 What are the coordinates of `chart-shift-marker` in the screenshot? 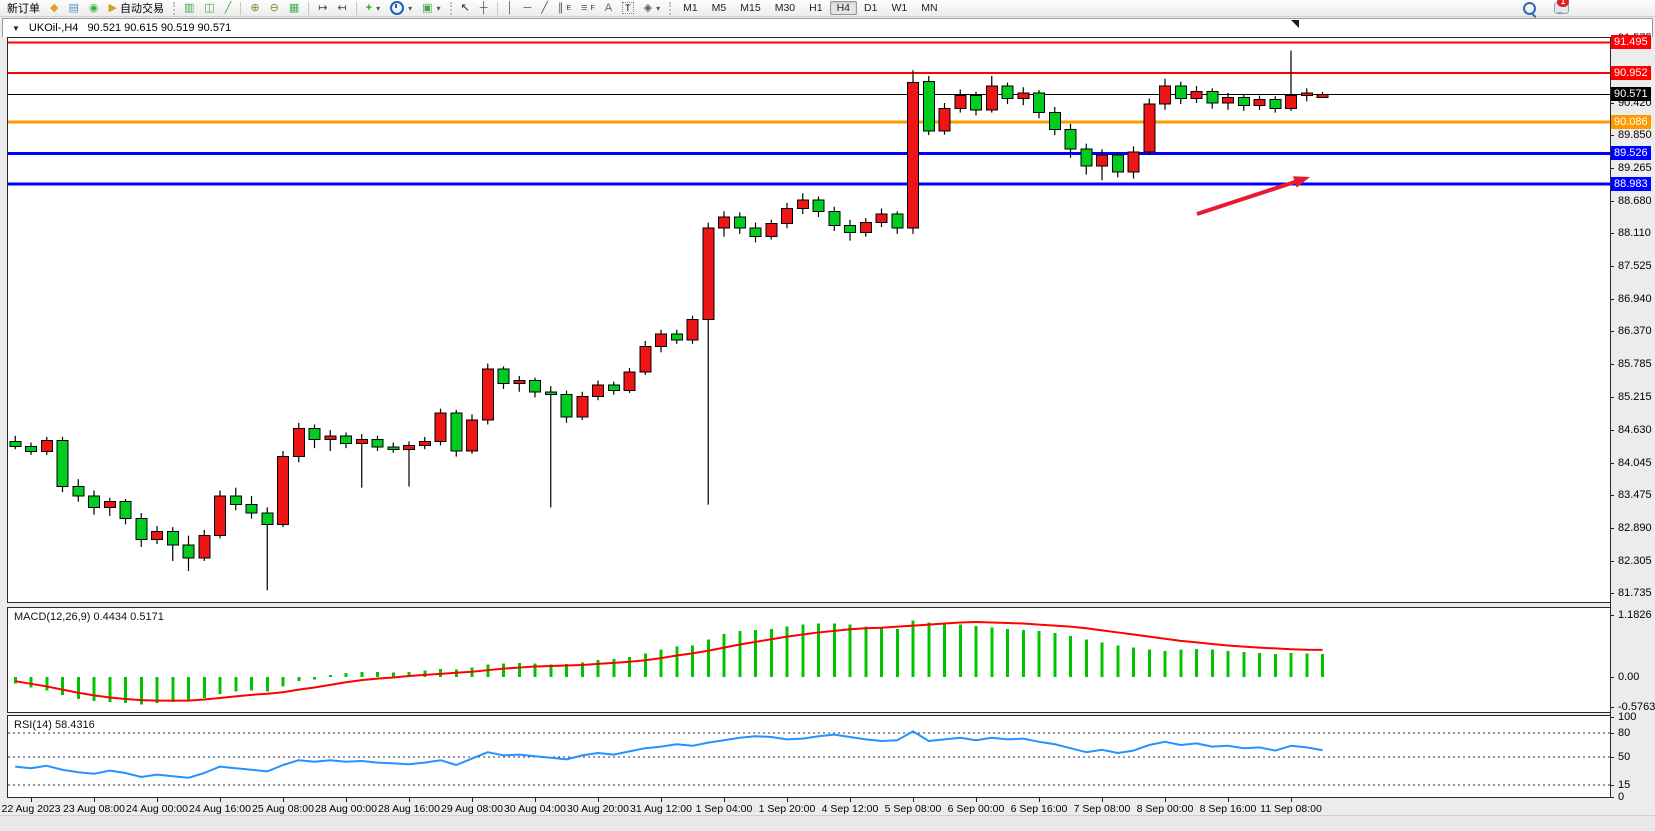 It's located at (1295, 24).